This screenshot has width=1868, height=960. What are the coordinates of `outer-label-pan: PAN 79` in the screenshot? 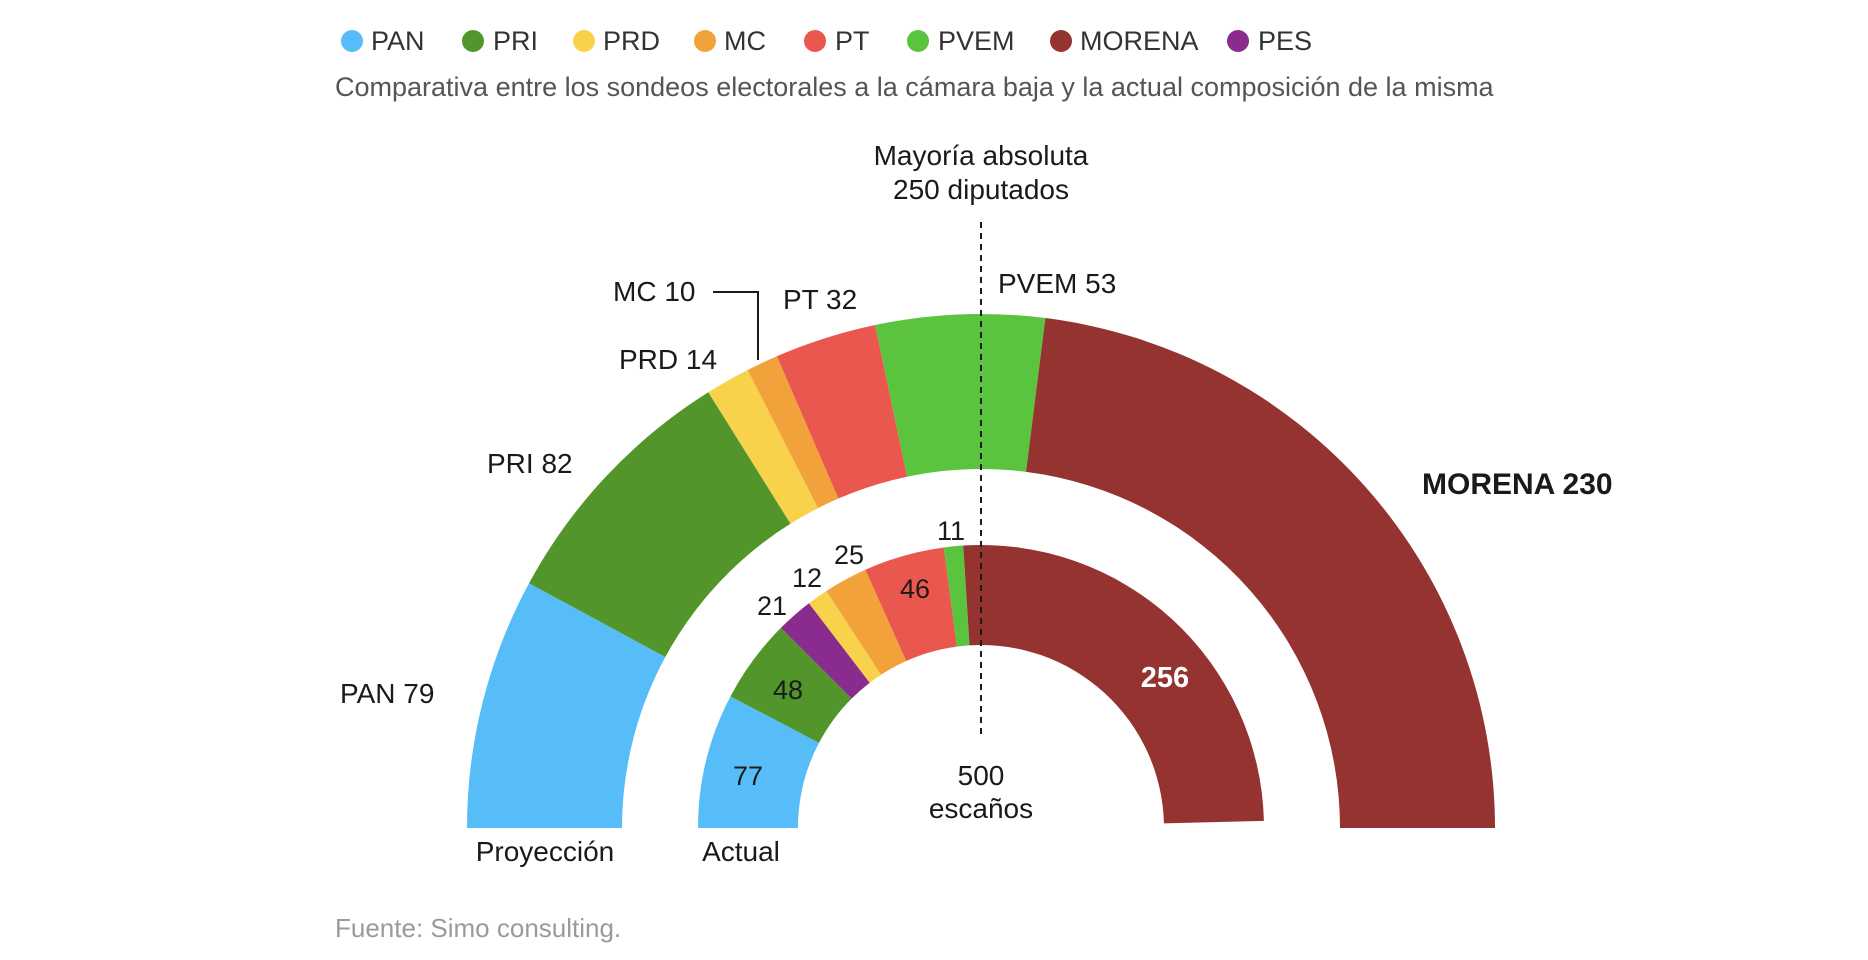 It's located at (387, 693).